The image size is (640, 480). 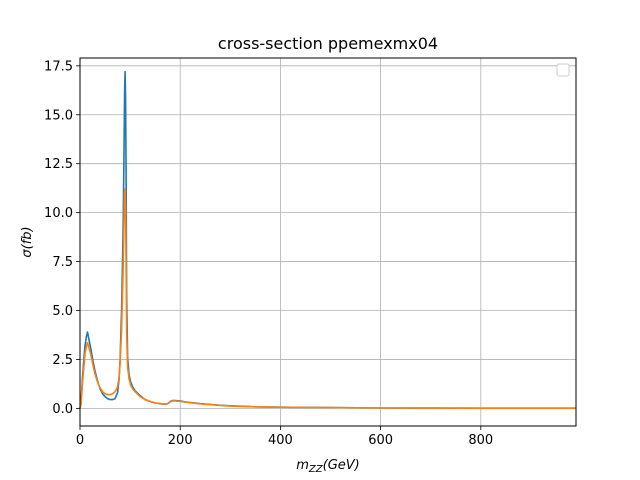 I want to click on y-tick-label: 17.5, so click(x=58, y=66).